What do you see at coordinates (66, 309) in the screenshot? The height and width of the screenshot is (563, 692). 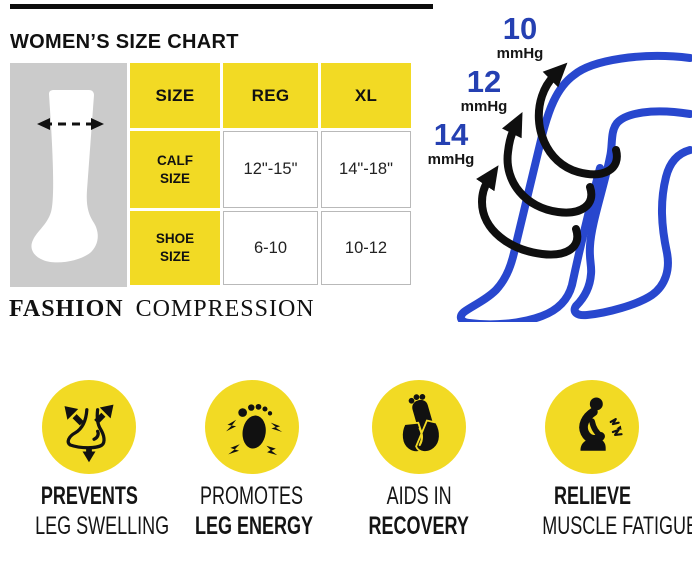 I see `brand-fashion: FASHION` at bounding box center [66, 309].